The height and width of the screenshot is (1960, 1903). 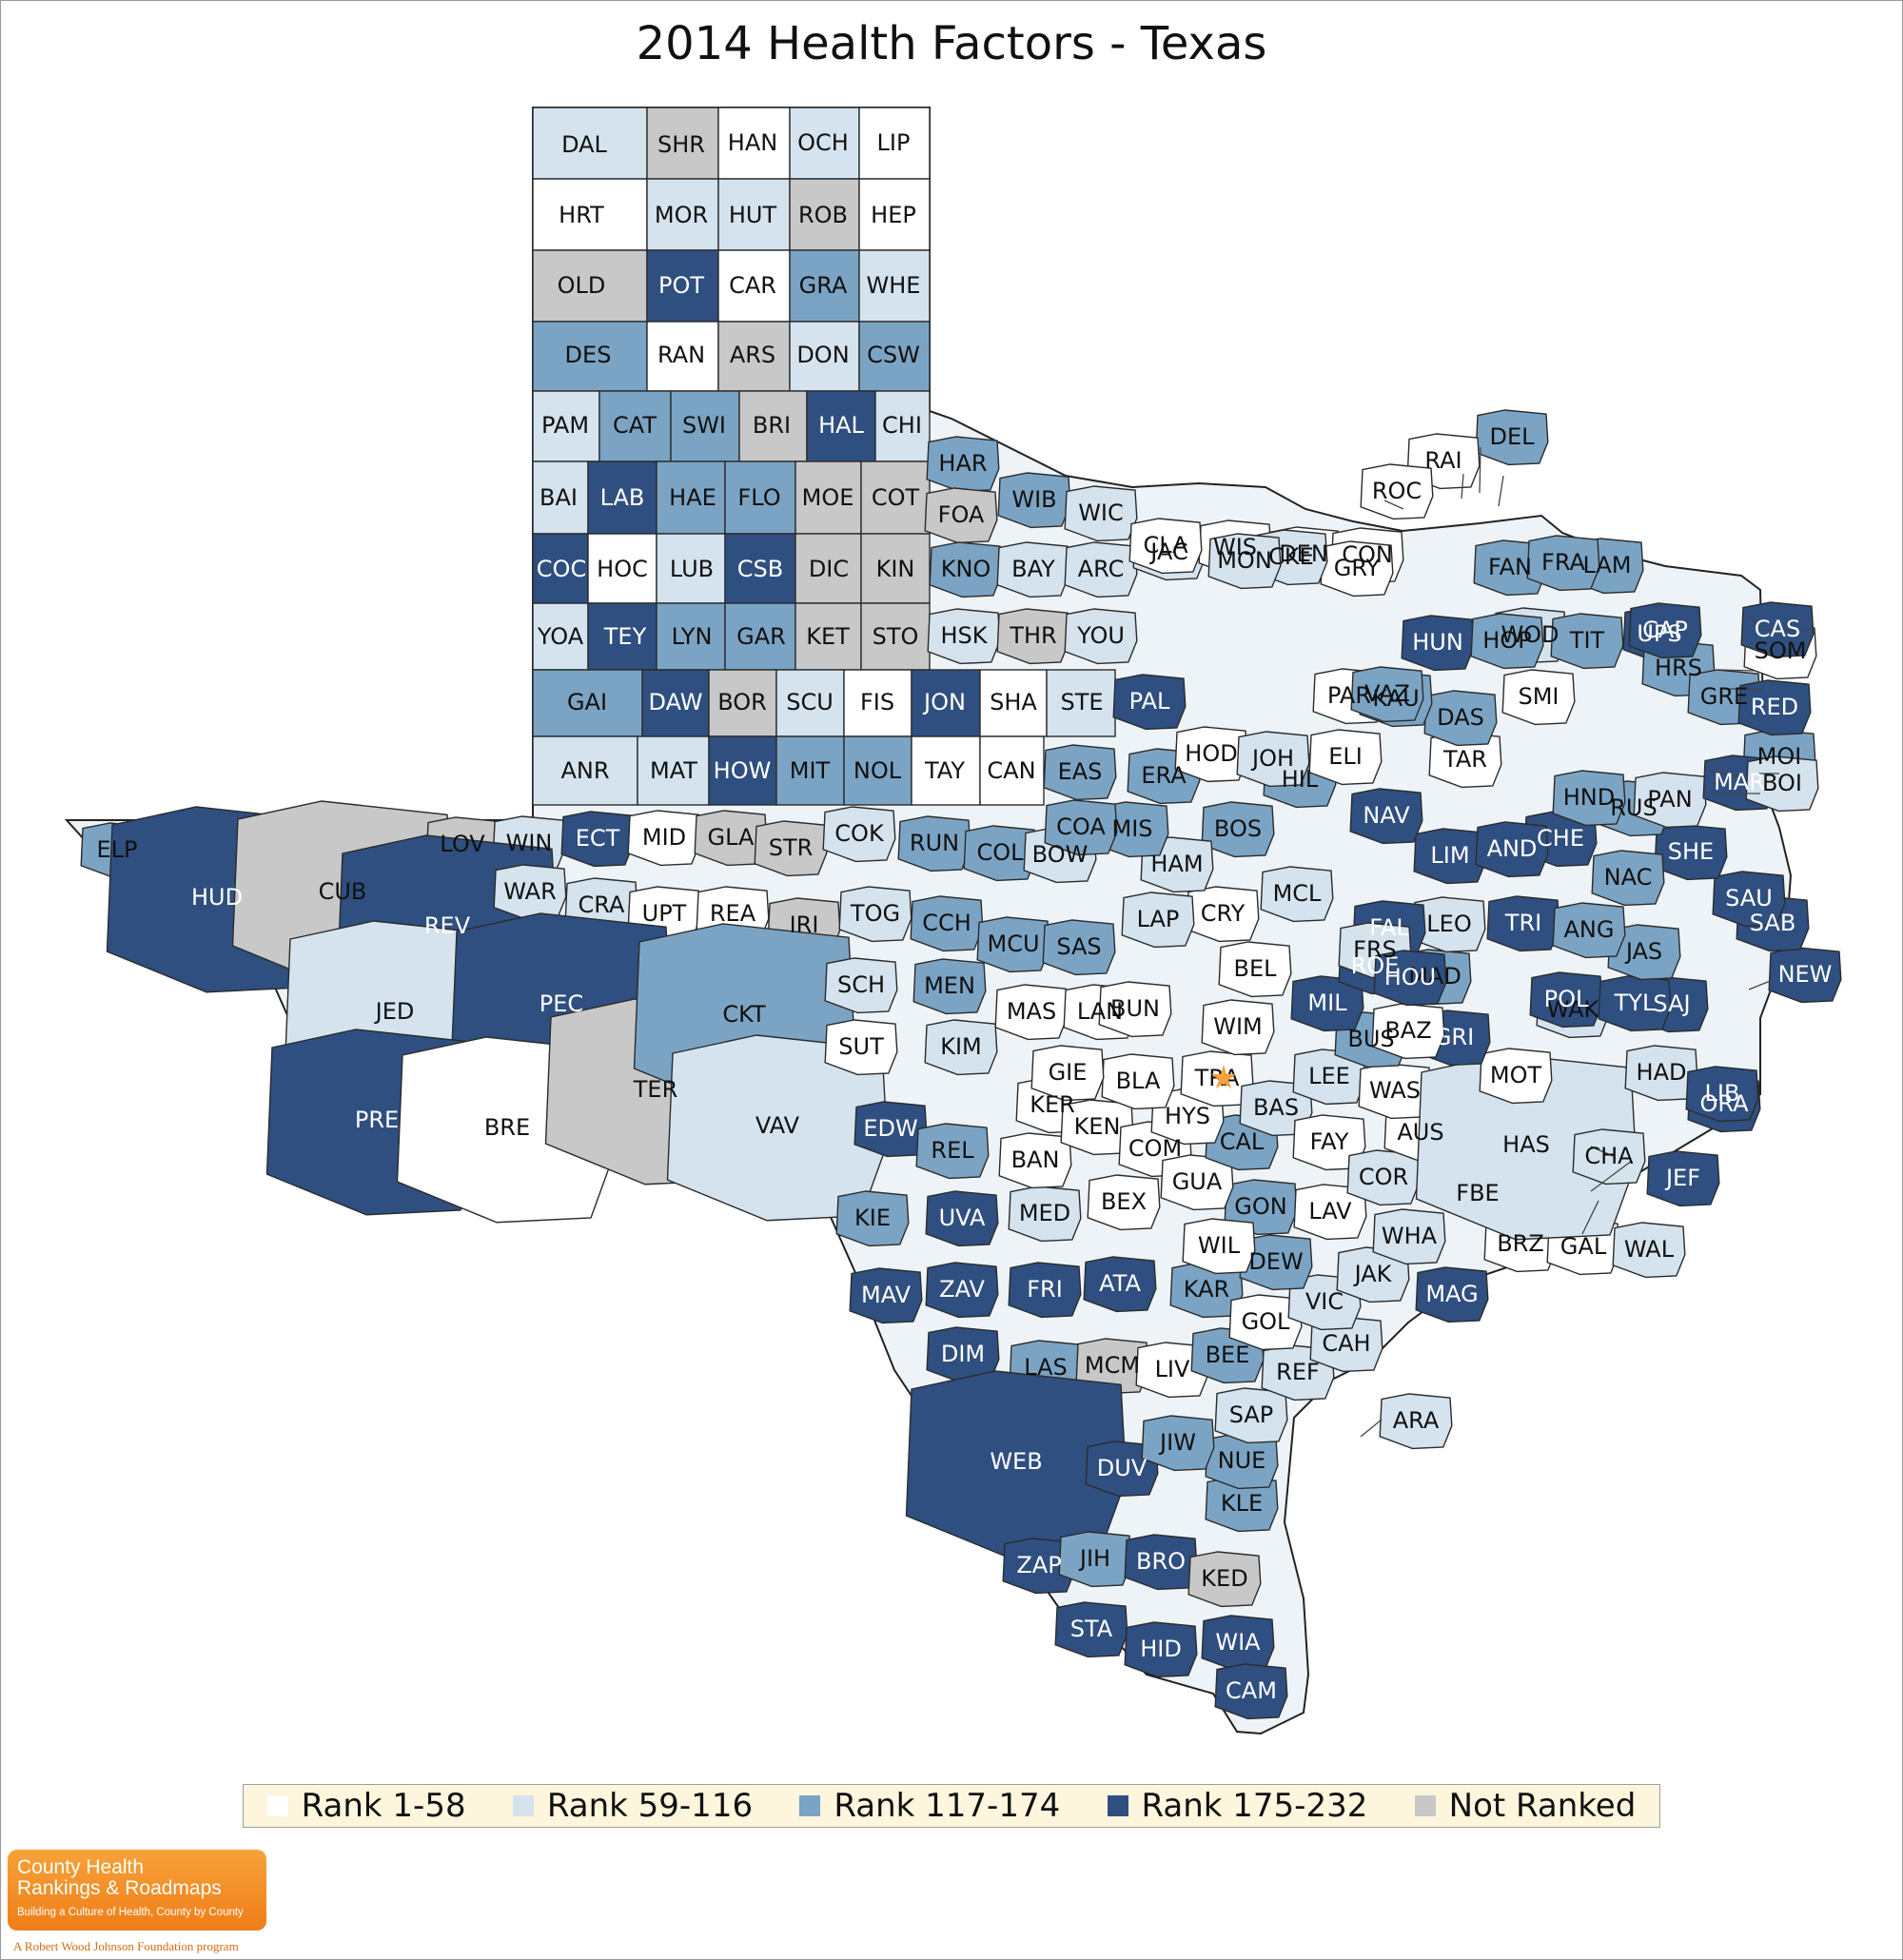 What do you see at coordinates (1091, 1629) in the screenshot?
I see `county-sta` at bounding box center [1091, 1629].